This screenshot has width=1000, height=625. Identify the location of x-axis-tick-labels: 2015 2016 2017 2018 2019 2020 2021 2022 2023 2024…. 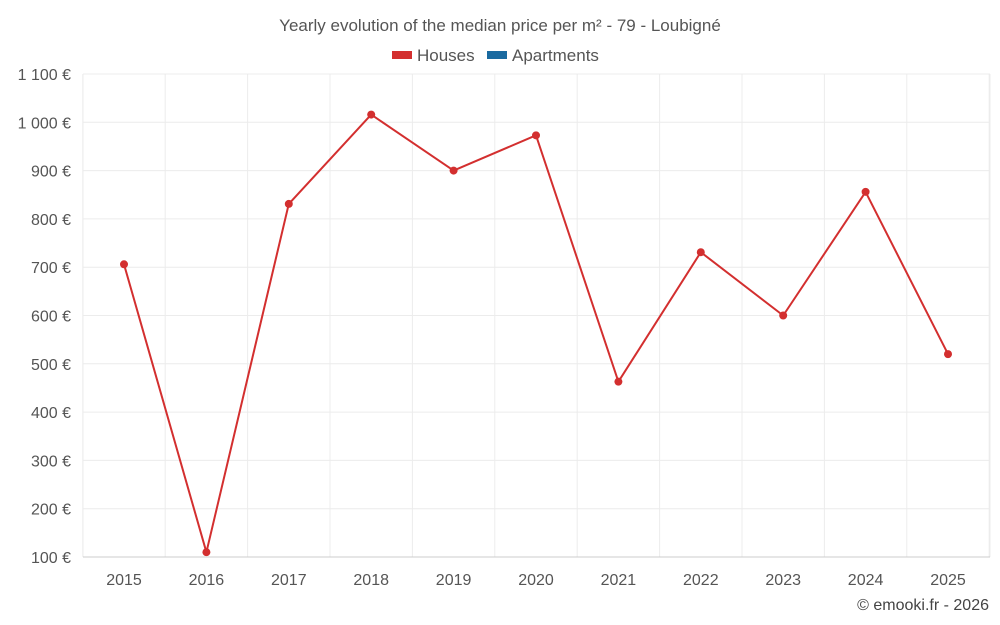
(536, 580).